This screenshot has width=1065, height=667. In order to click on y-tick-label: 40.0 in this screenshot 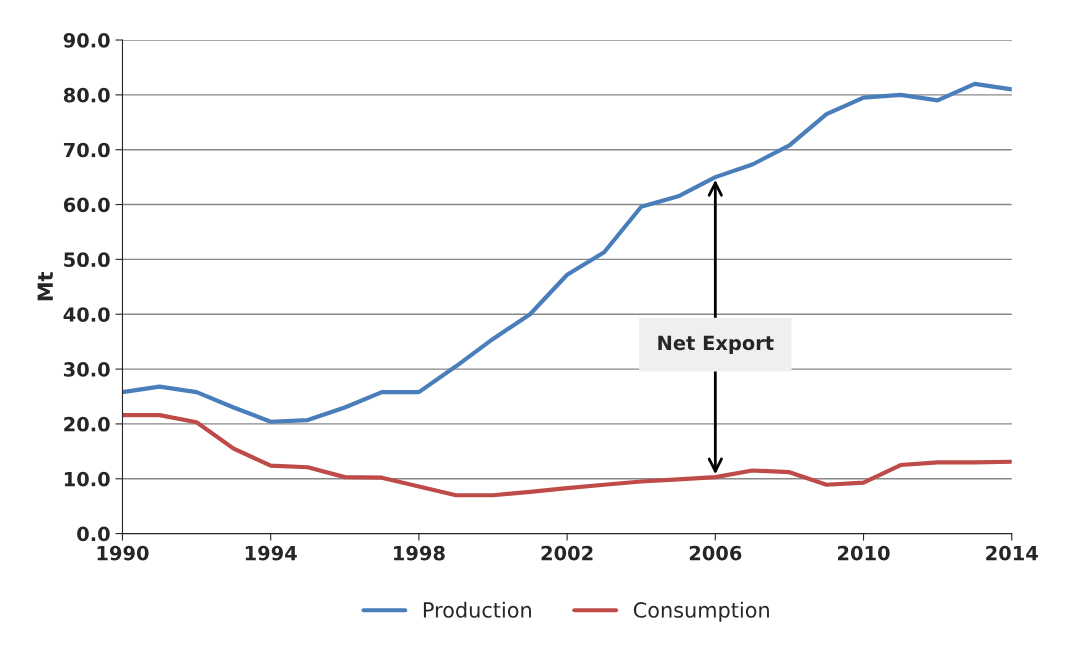, I will do `click(86, 314)`.